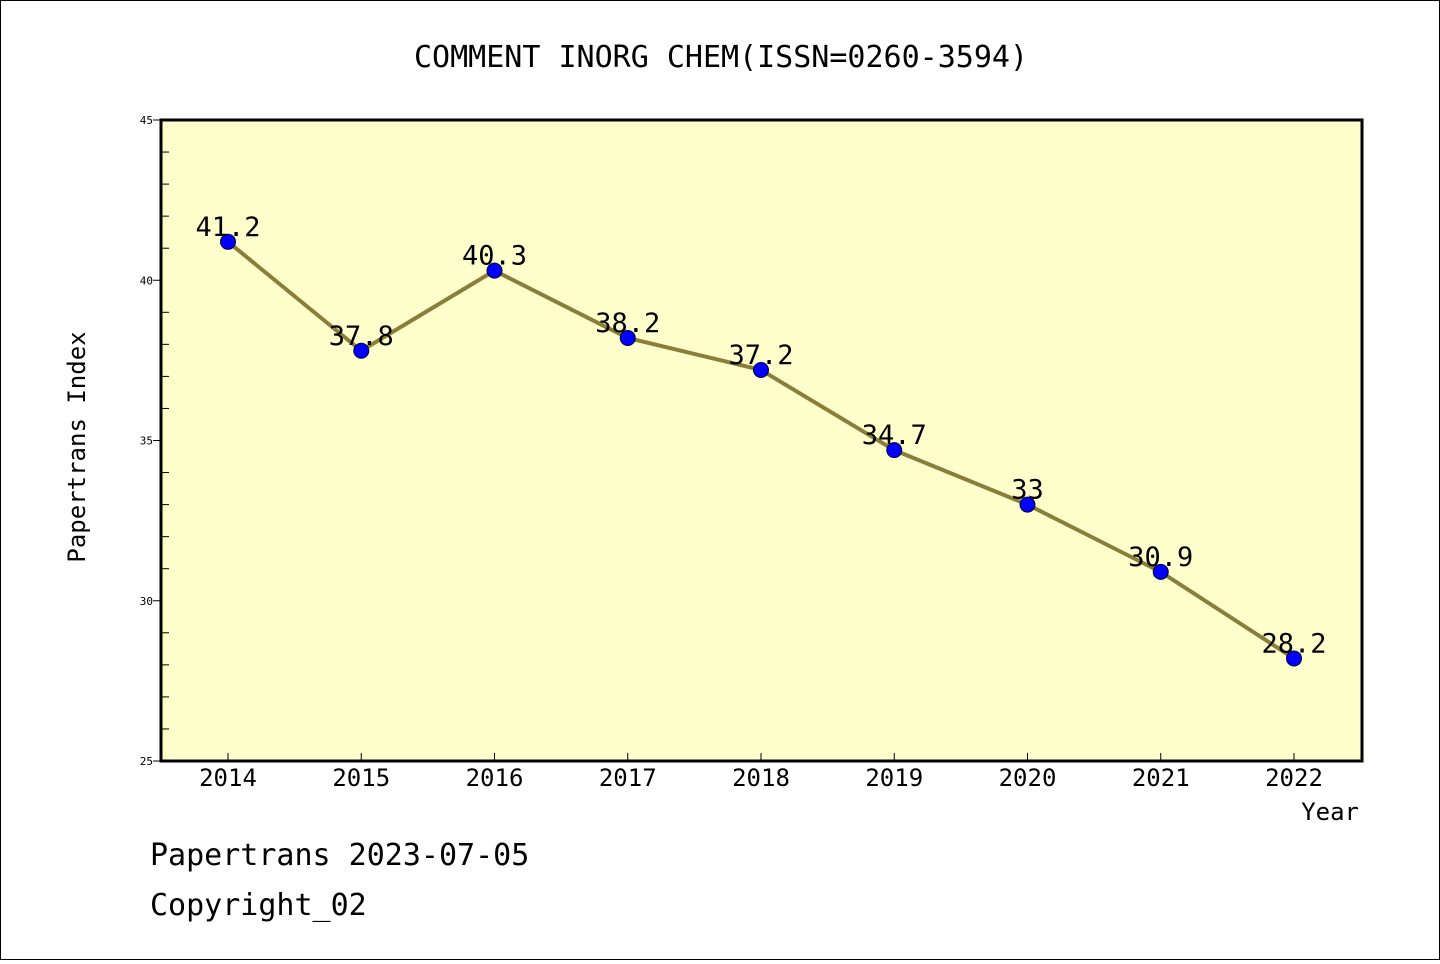 This screenshot has height=964, width=1440. I want to click on data-label: 30.9, so click(1160, 557).